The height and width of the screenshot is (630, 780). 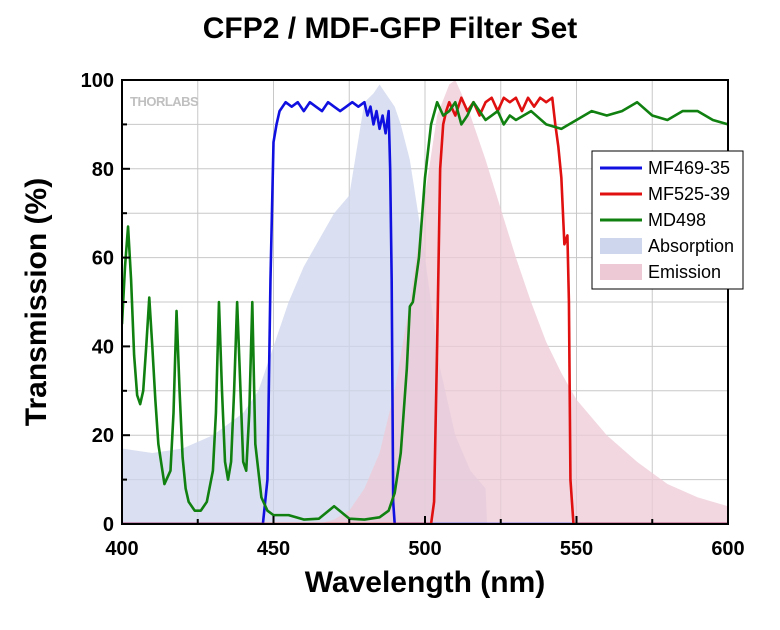 What do you see at coordinates (103, 347) in the screenshot?
I see `y-tick-label: 40` at bounding box center [103, 347].